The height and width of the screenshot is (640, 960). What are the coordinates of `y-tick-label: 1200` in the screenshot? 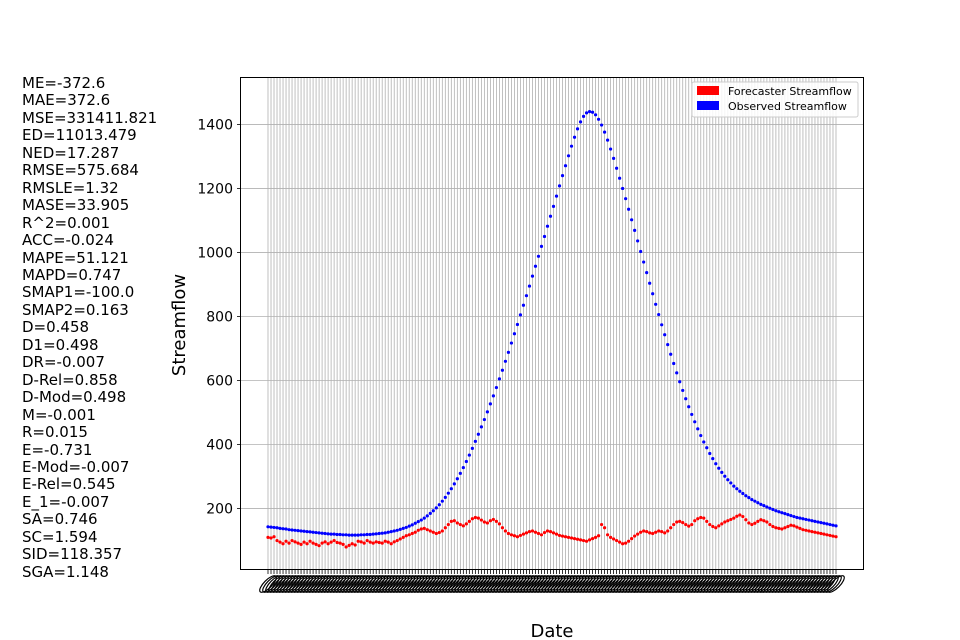 It's located at (215, 189).